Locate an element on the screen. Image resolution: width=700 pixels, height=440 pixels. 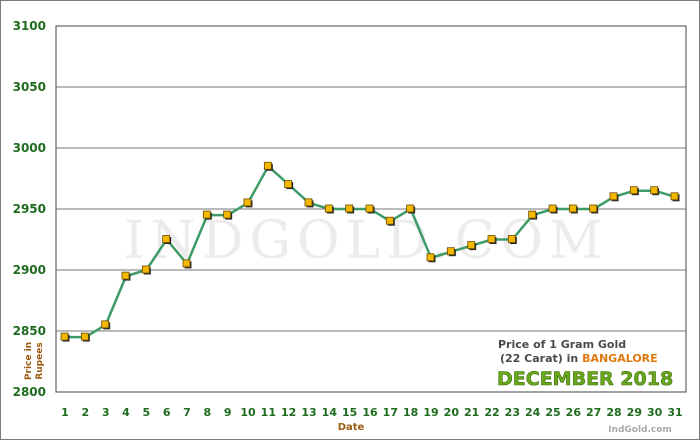
y-tick-label: 3000 is located at coordinates (29, 148).